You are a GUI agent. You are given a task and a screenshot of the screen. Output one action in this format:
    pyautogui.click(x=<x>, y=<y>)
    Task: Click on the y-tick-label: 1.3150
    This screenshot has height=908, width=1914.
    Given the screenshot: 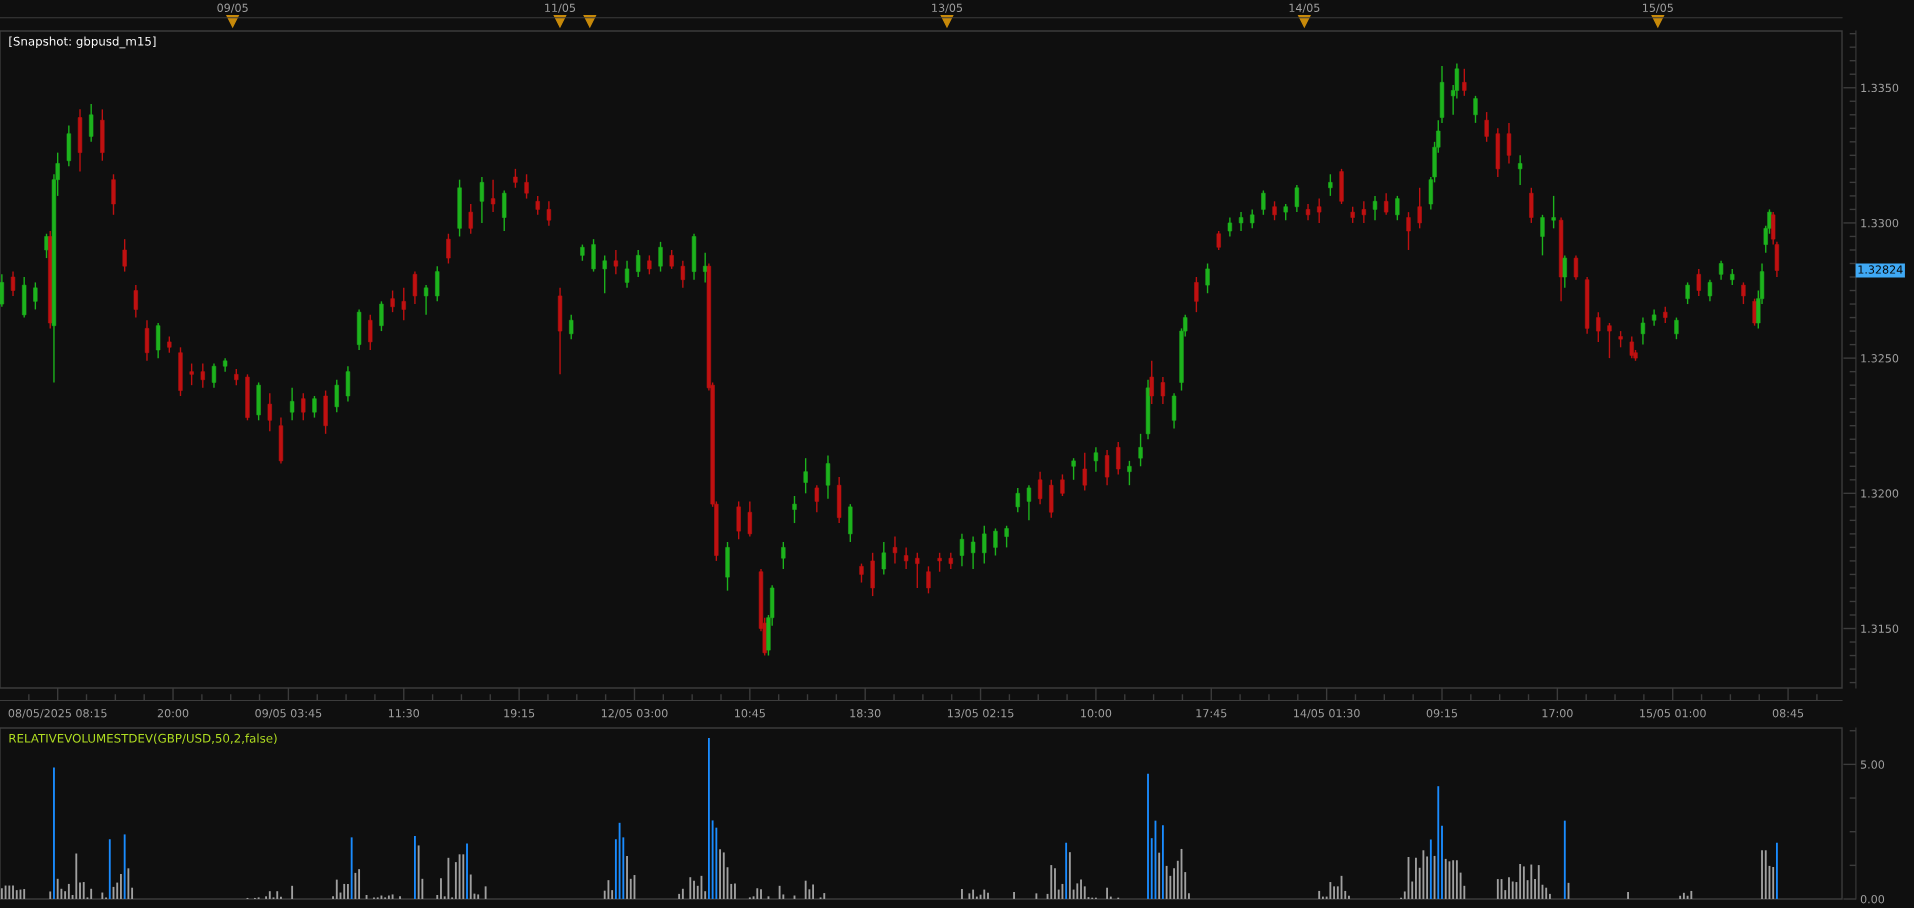 What is the action you would take?
    pyautogui.click(x=1880, y=628)
    